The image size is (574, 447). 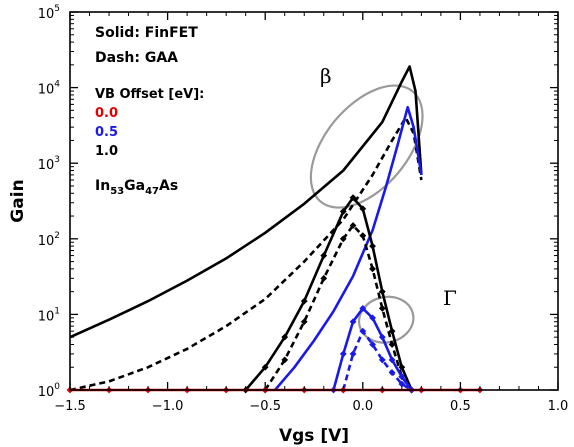 I want to click on material-label: In53Ga47As, so click(x=136, y=187).